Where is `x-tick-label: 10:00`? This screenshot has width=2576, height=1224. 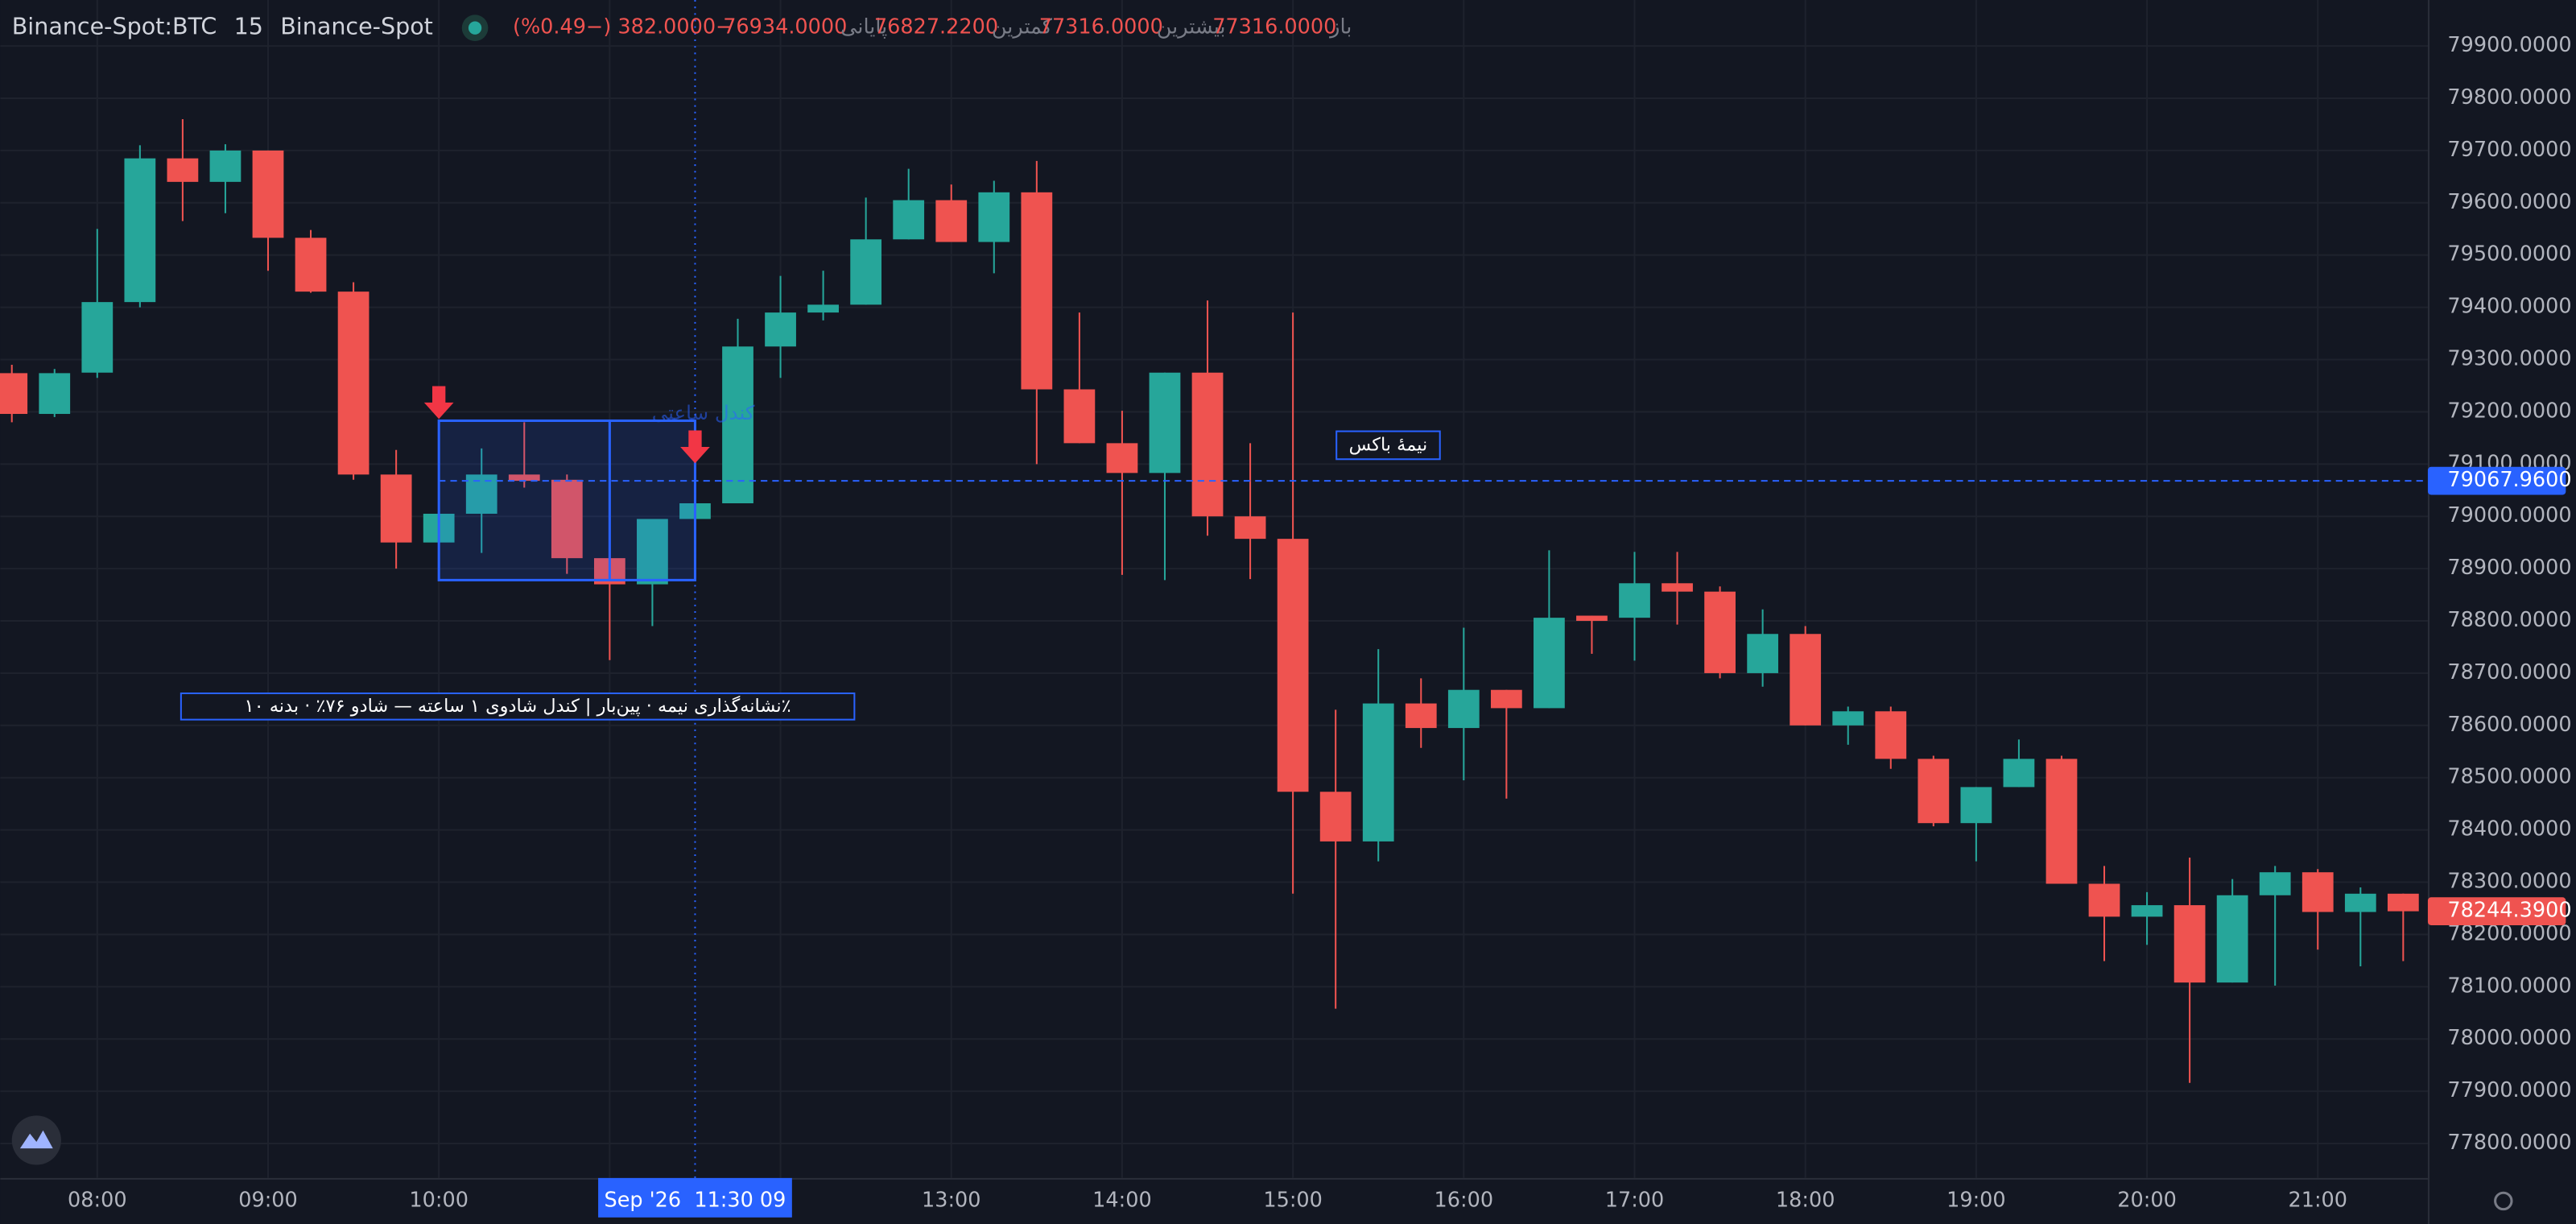 x-tick-label: 10:00 is located at coordinates (439, 1200).